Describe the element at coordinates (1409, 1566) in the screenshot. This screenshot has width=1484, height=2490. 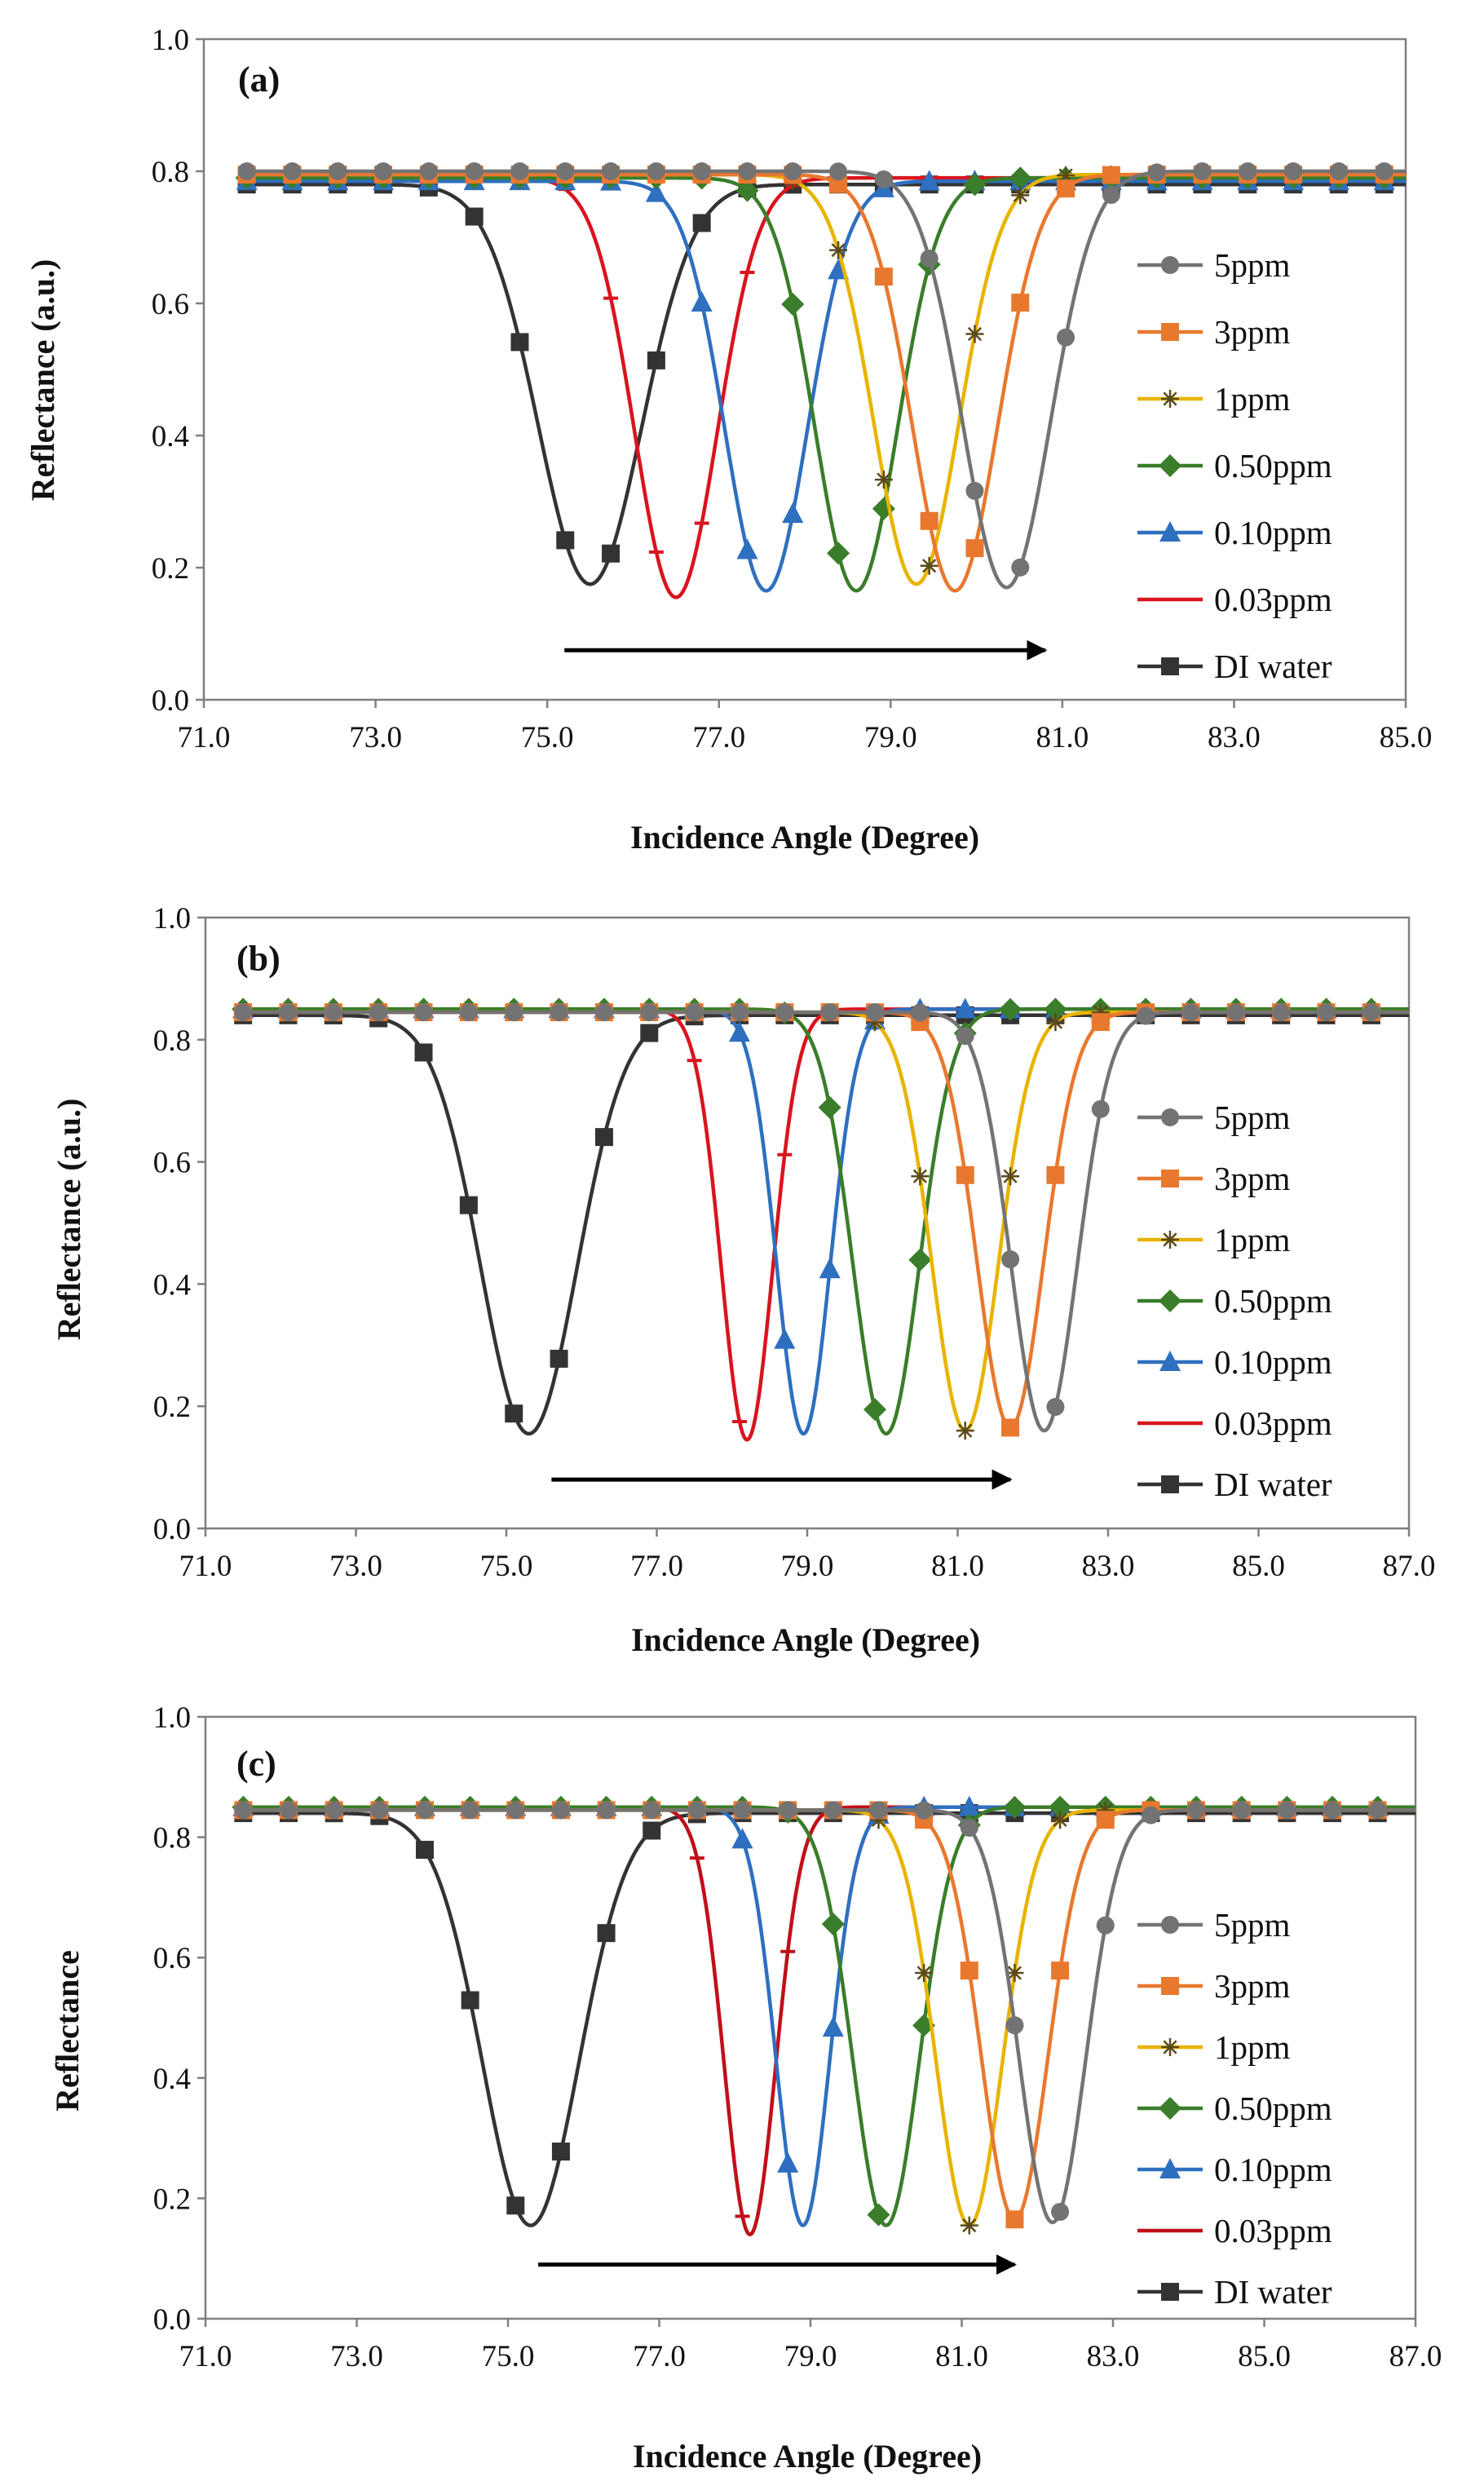
I see `x-tick-label: 87.0` at that location.